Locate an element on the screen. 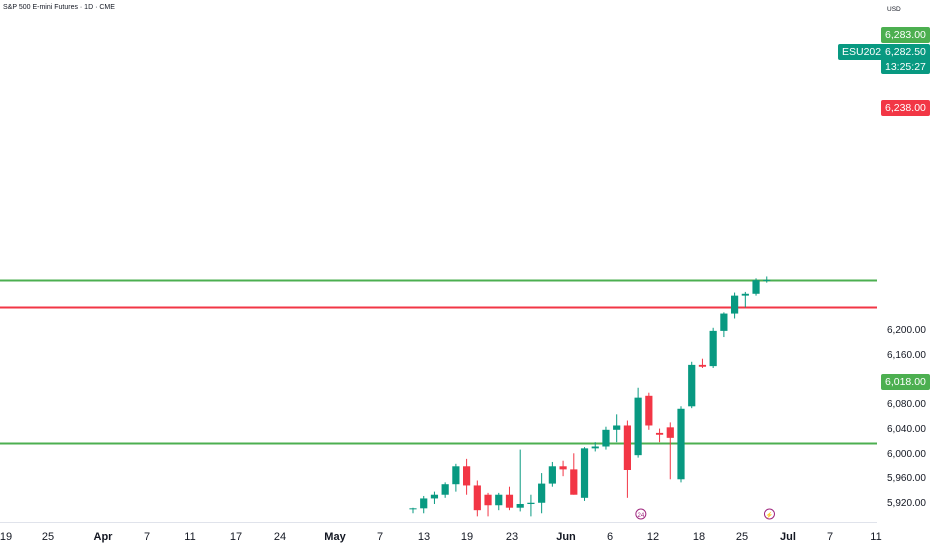 This screenshot has width=932, height=551. currency-label: USD is located at coordinates (894, 9).